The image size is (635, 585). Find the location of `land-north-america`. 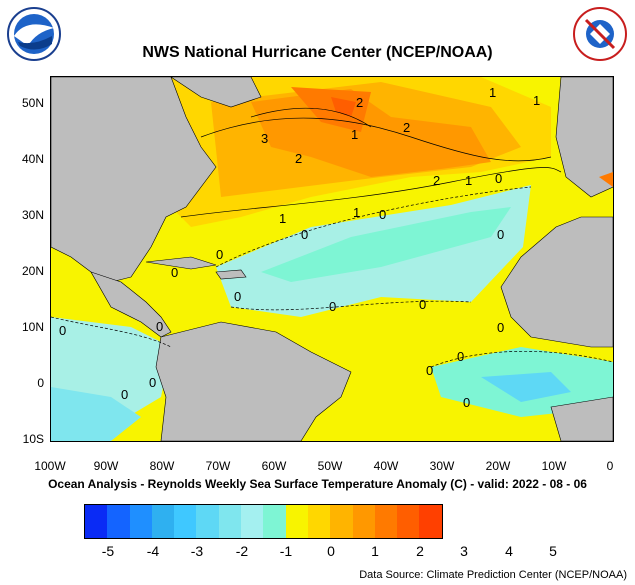

land-north-america is located at coordinates (134, 180).